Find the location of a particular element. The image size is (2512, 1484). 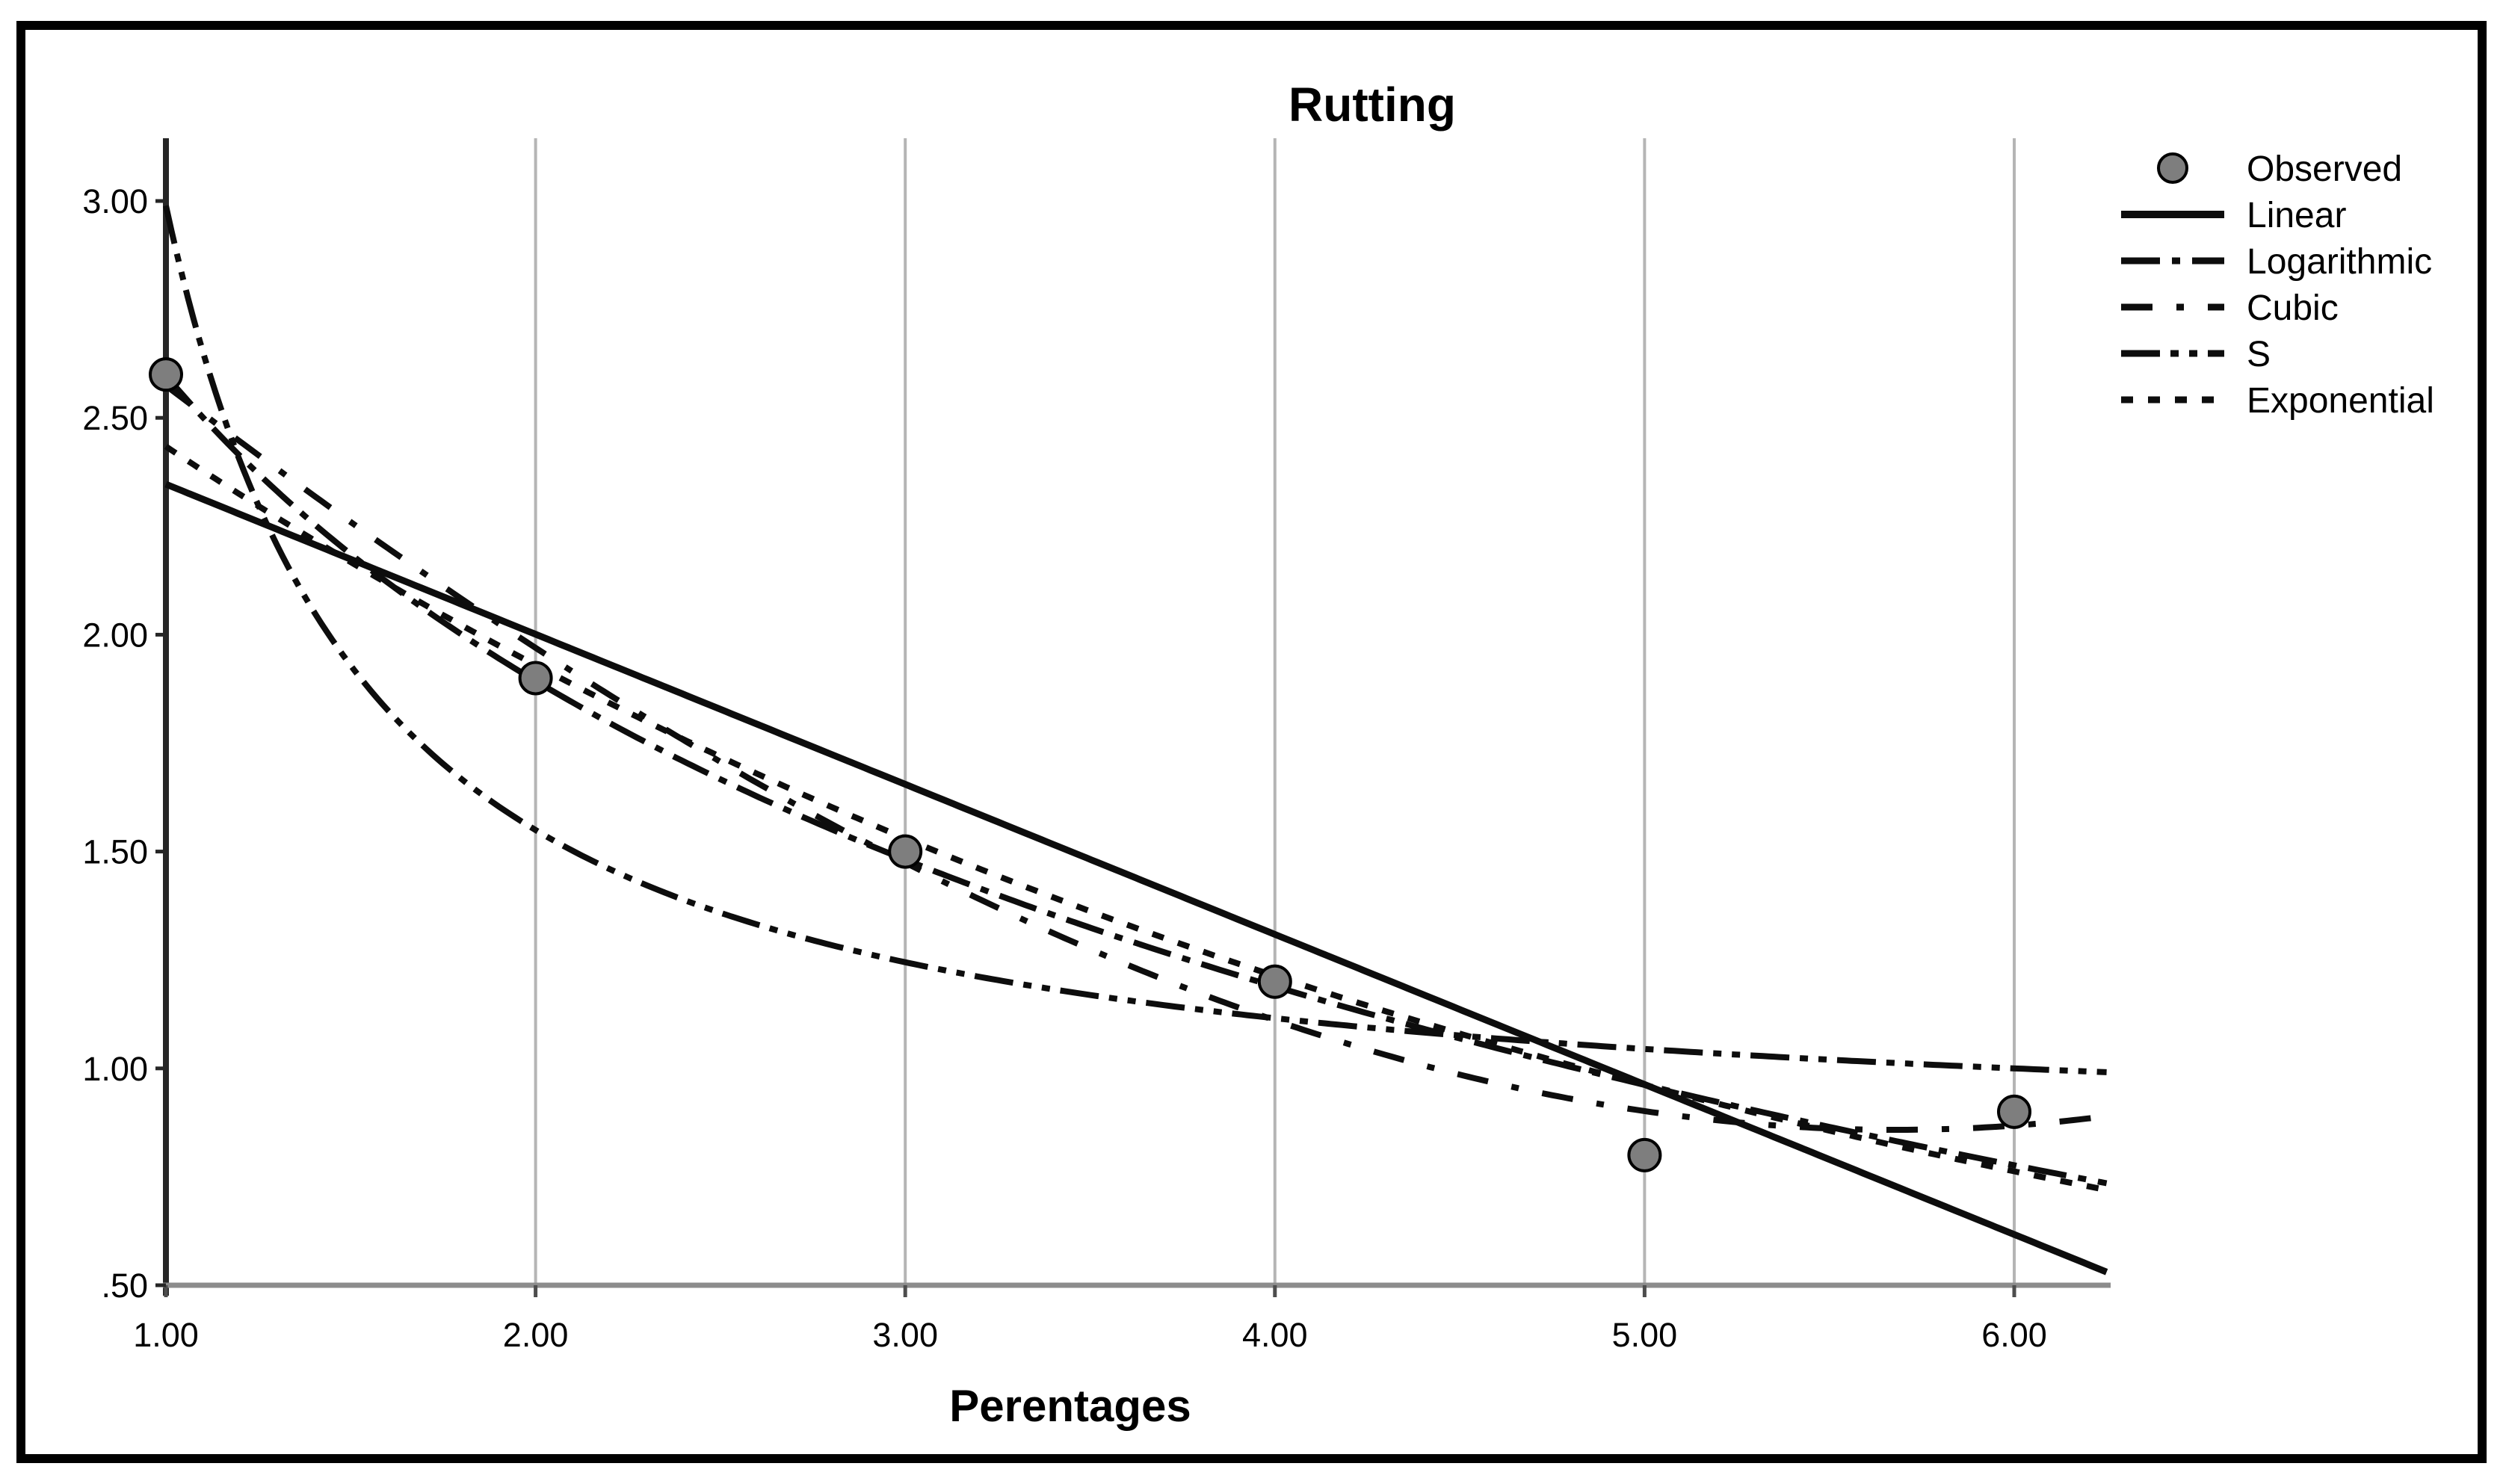

y-tick-label: 2.00 is located at coordinates (115, 635).